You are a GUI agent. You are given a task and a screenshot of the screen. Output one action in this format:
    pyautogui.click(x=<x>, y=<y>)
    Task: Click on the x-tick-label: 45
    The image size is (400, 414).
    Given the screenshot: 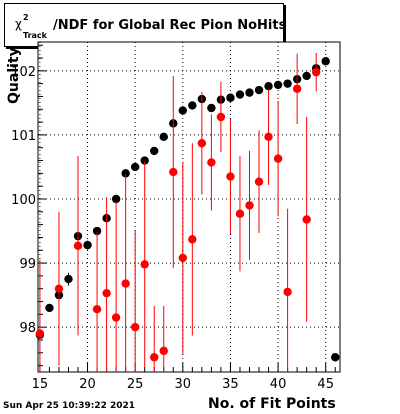 What is the action you would take?
    pyautogui.click(x=325, y=384)
    